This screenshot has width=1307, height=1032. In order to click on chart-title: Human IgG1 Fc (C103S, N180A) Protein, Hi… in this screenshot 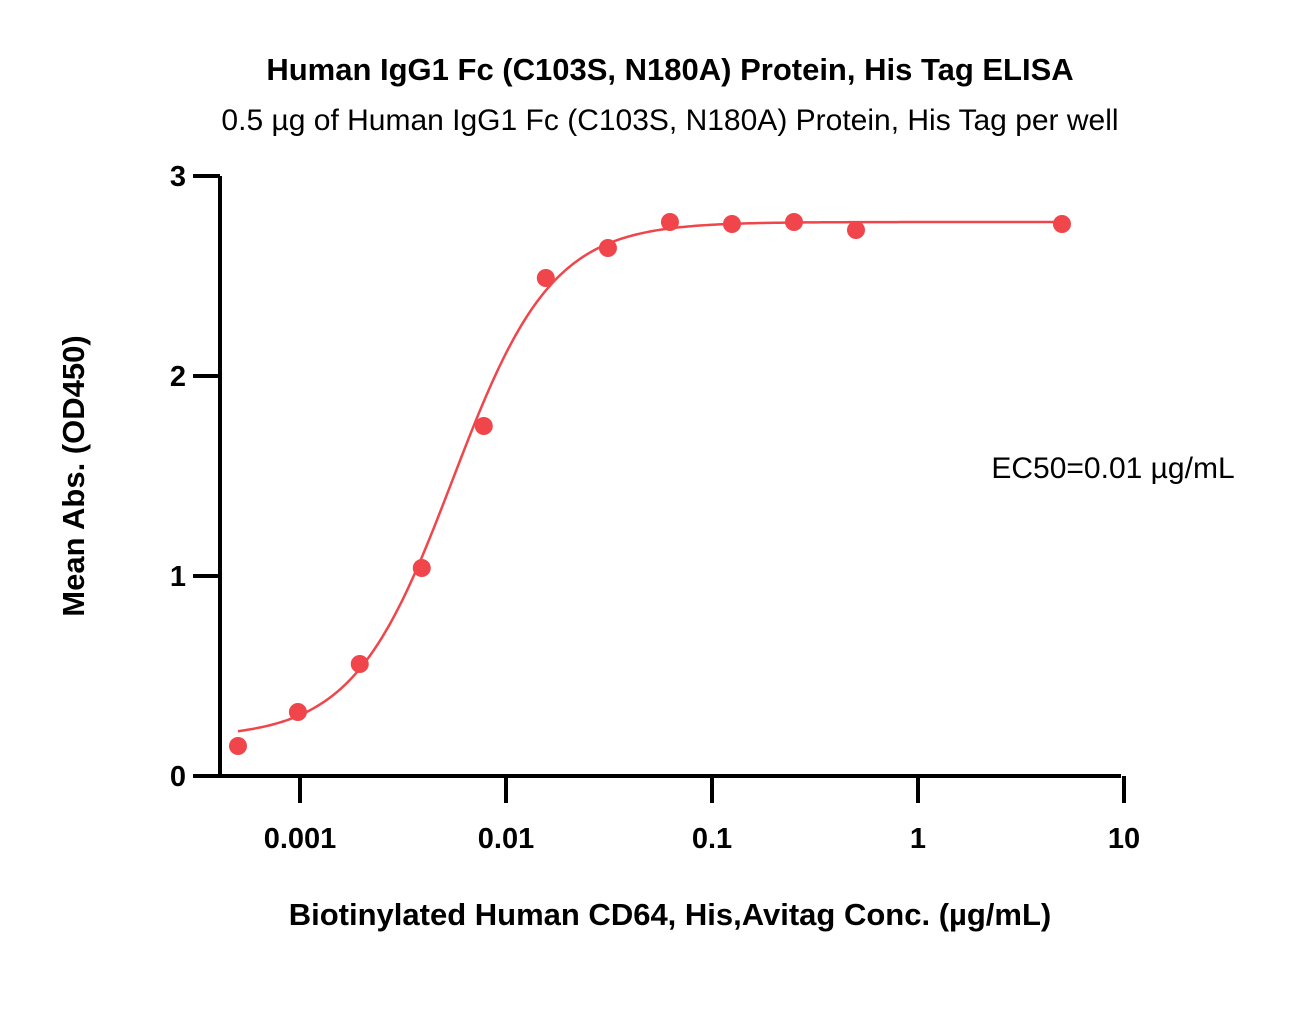, I will do `click(669, 69)`.